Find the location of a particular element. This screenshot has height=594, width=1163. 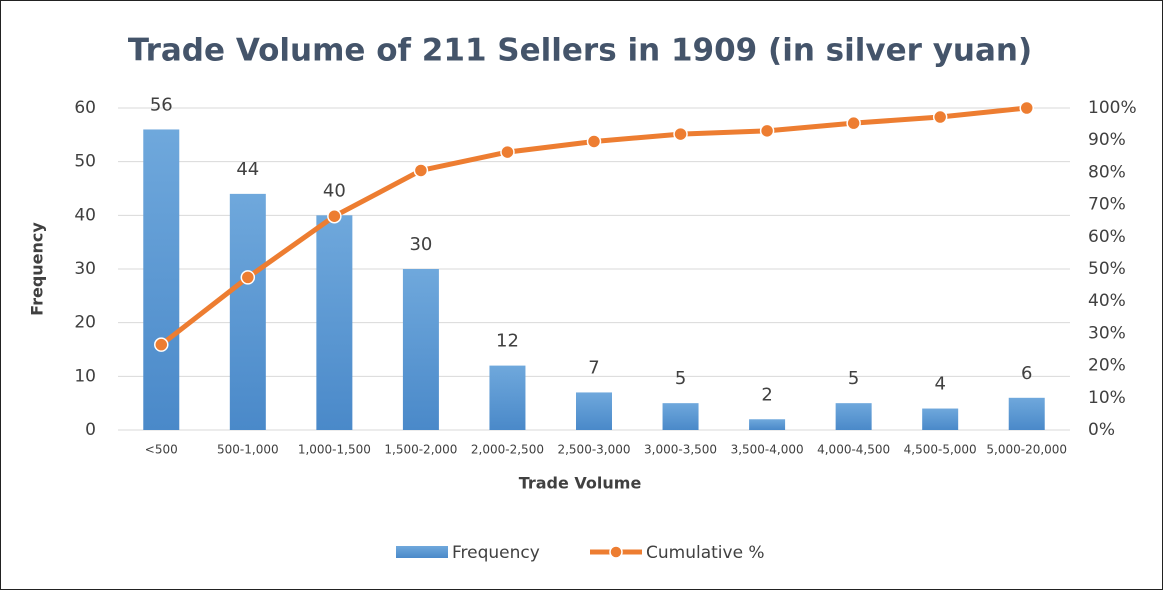

data-label: 30 is located at coordinates (420, 244).